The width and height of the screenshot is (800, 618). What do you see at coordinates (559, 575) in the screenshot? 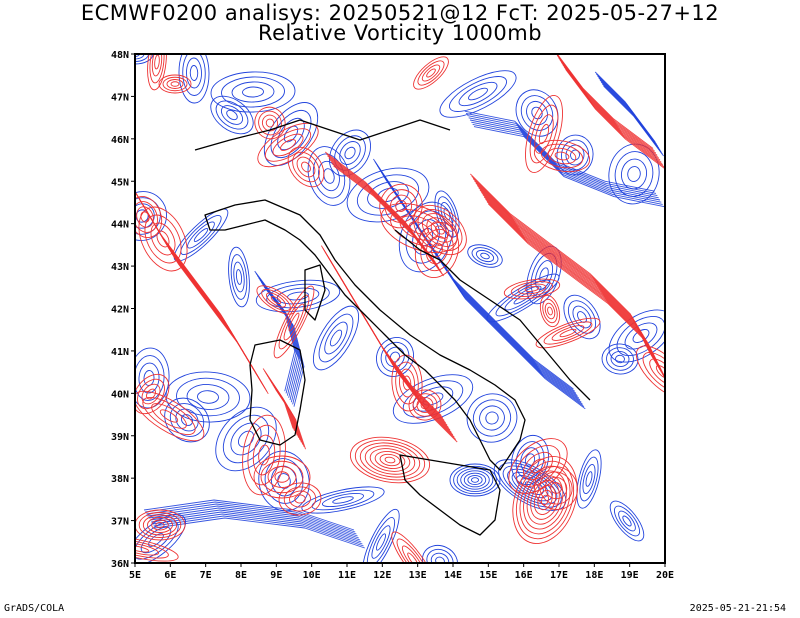
I see `lon-tick-label: 17E` at bounding box center [559, 575].